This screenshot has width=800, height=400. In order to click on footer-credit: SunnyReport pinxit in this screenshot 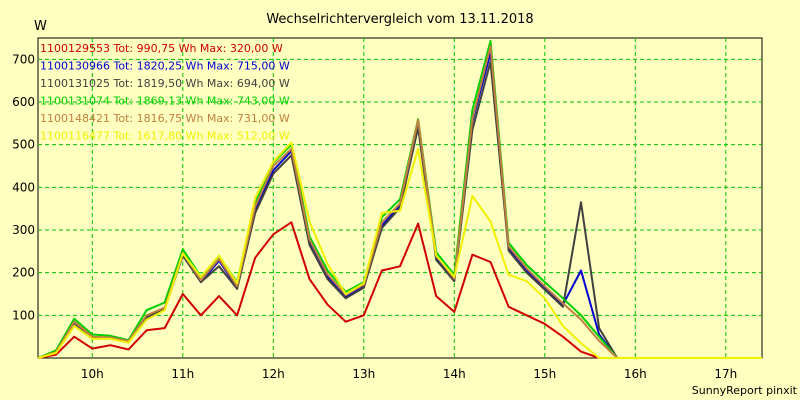, I will do `click(745, 390)`.